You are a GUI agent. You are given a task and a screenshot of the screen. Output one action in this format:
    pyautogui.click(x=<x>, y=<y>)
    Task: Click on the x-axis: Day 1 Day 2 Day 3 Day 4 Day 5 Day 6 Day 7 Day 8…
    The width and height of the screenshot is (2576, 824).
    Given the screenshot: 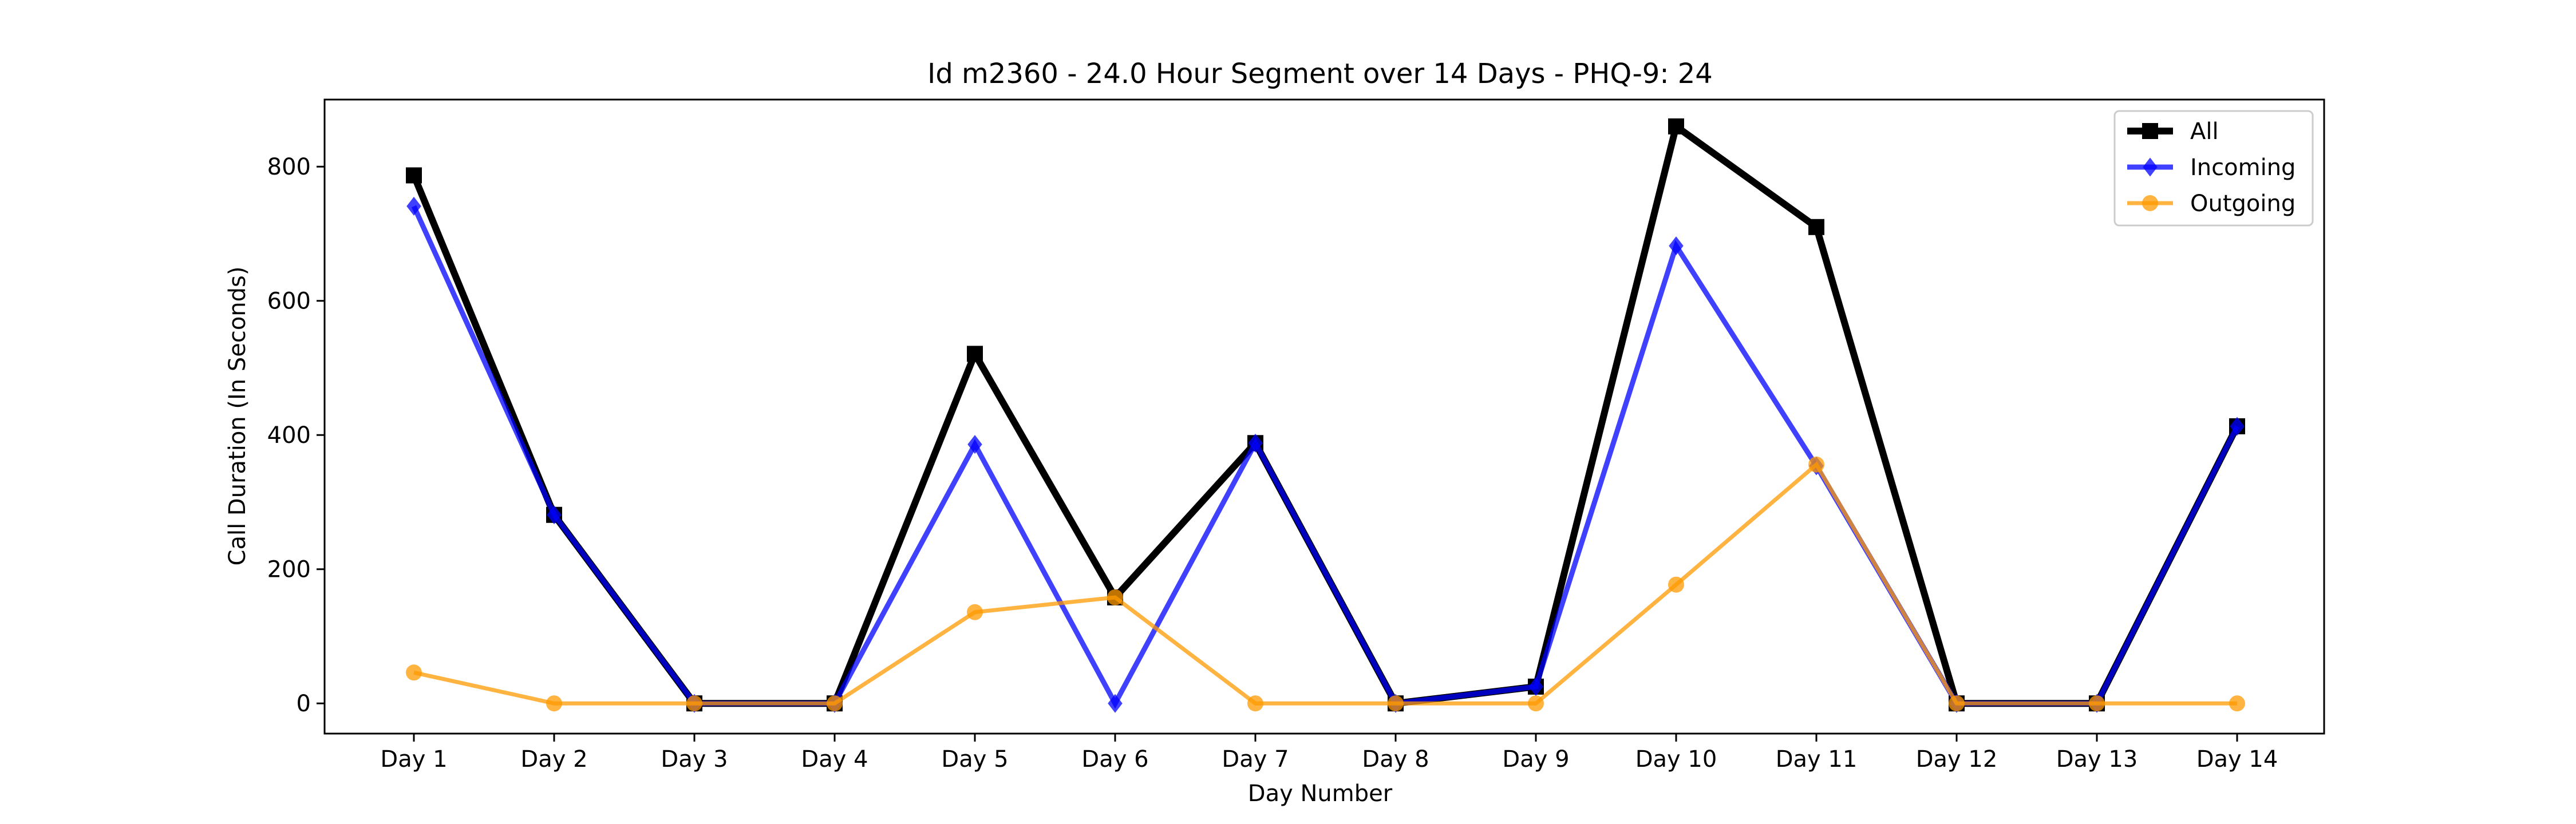 What is the action you would take?
    pyautogui.click(x=1329, y=753)
    